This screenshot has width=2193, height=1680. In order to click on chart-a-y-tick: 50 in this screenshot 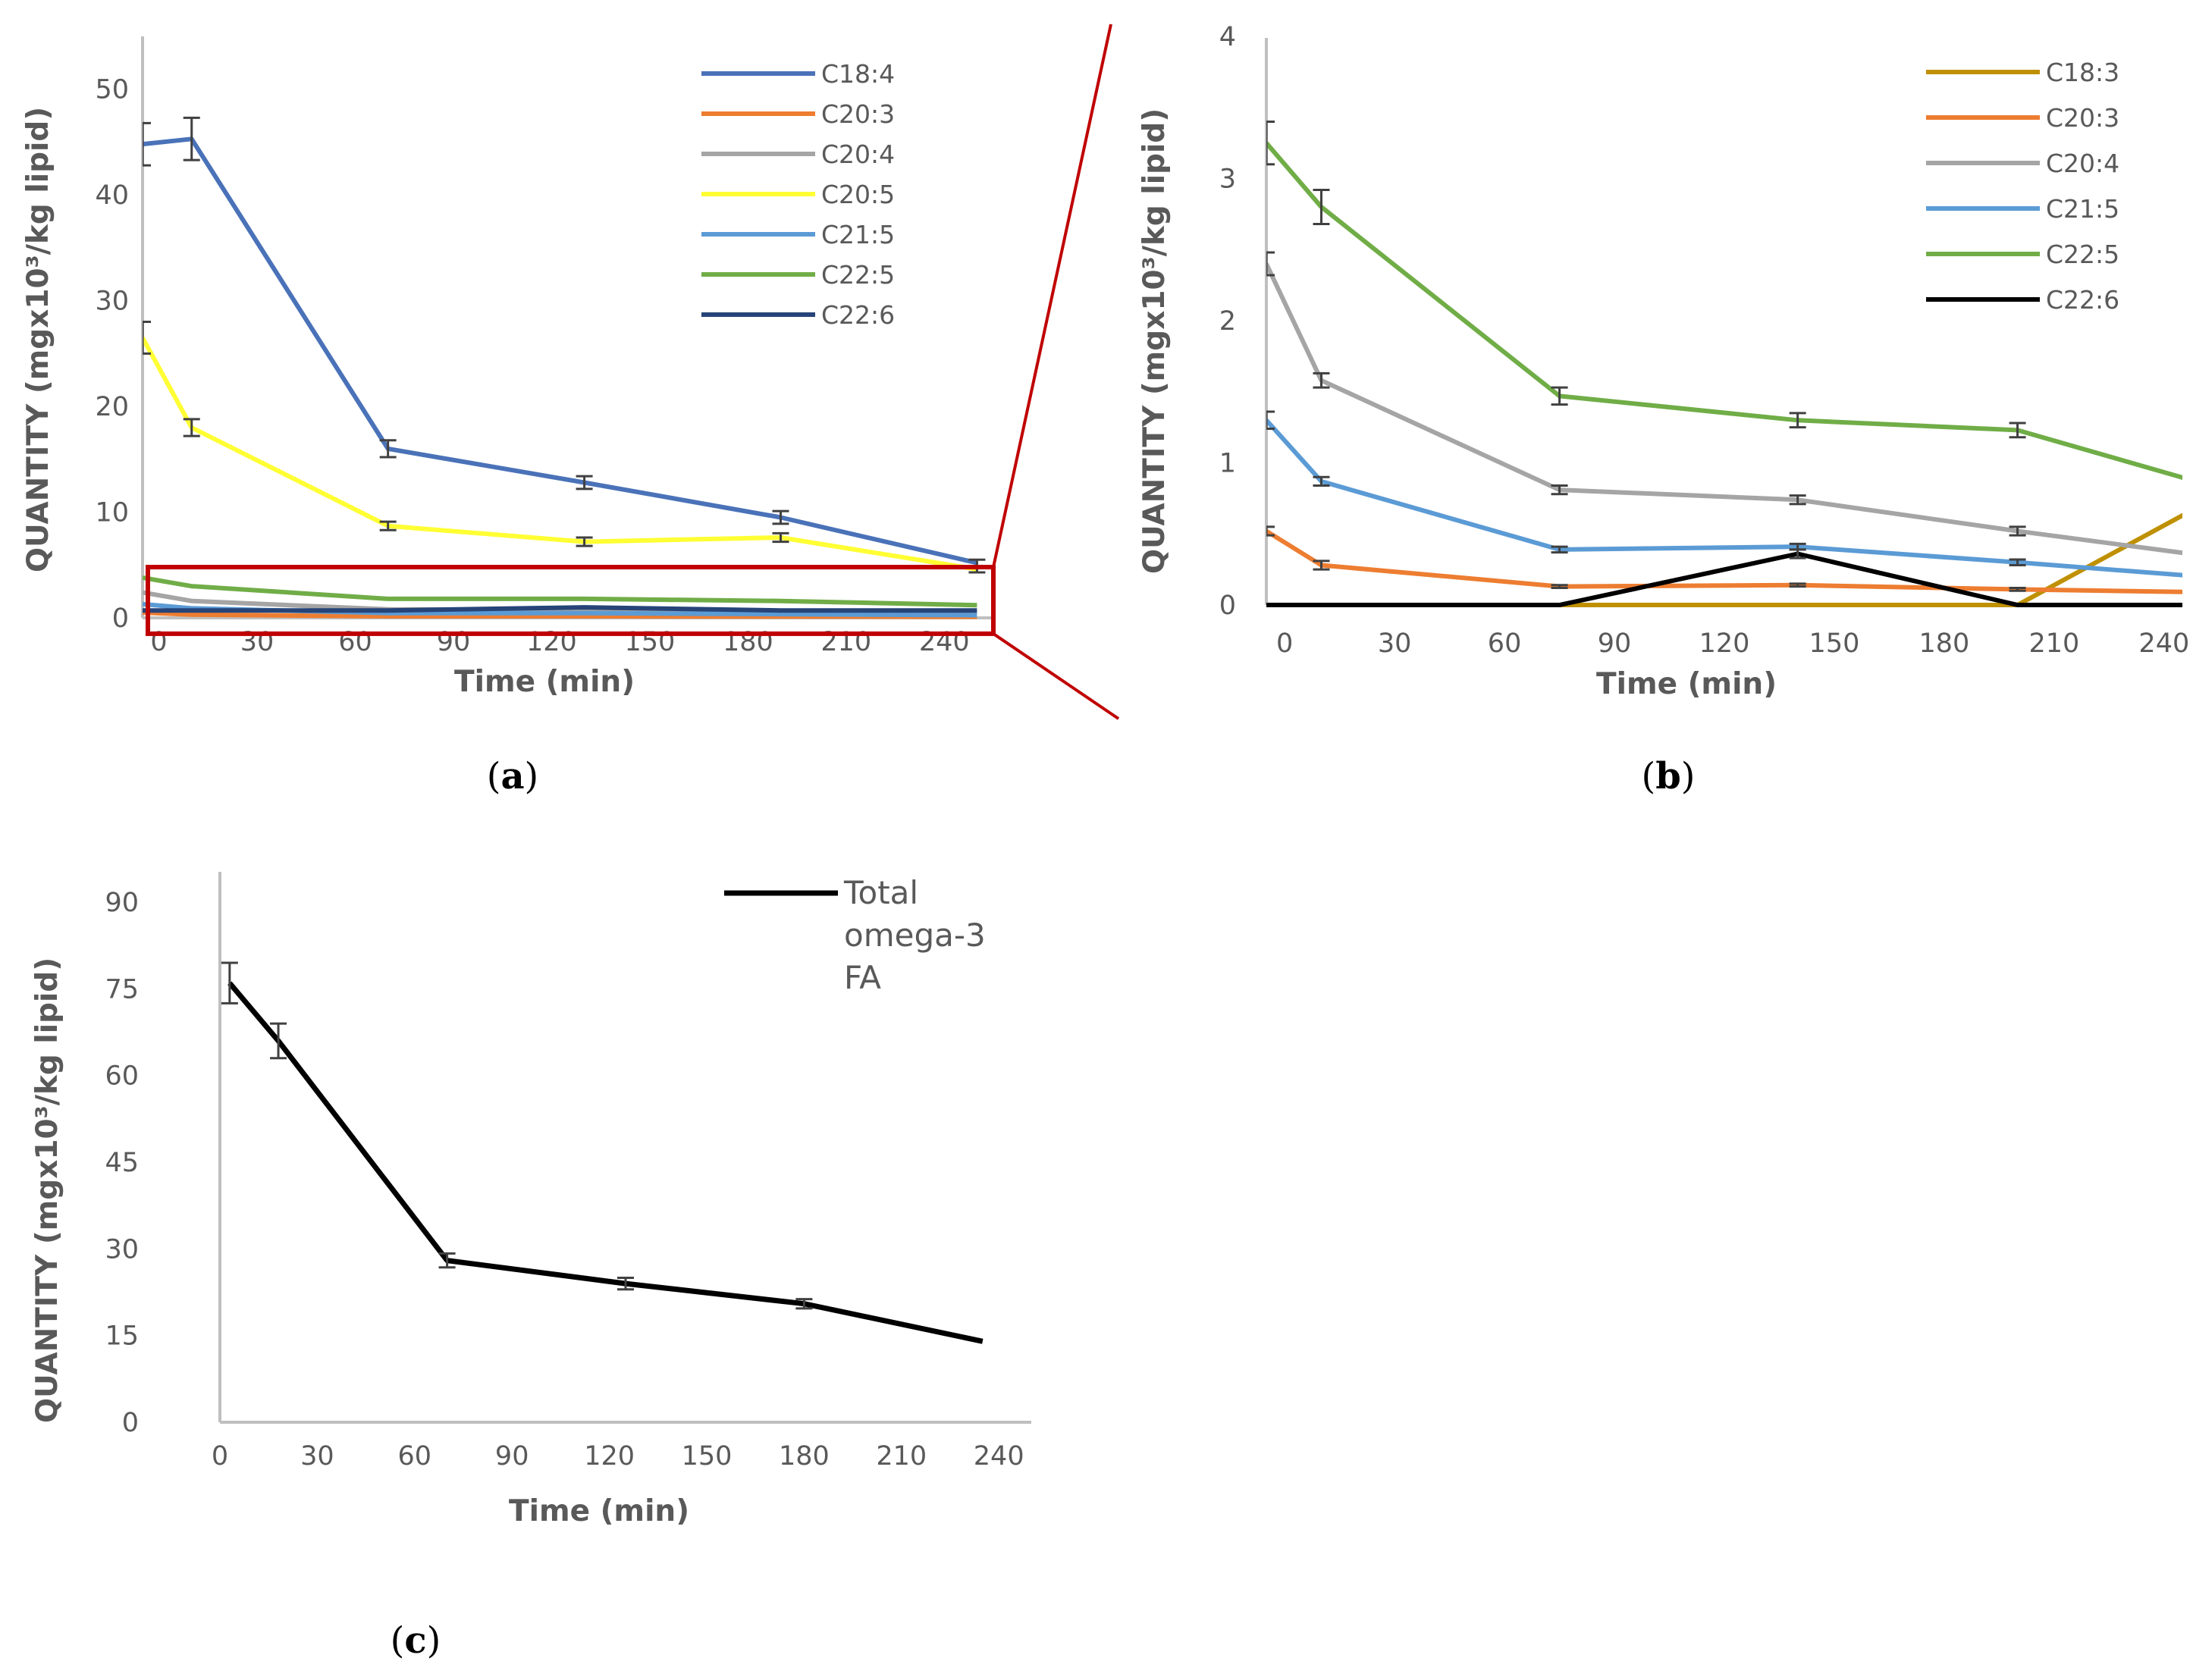, I will do `click(112, 90)`.